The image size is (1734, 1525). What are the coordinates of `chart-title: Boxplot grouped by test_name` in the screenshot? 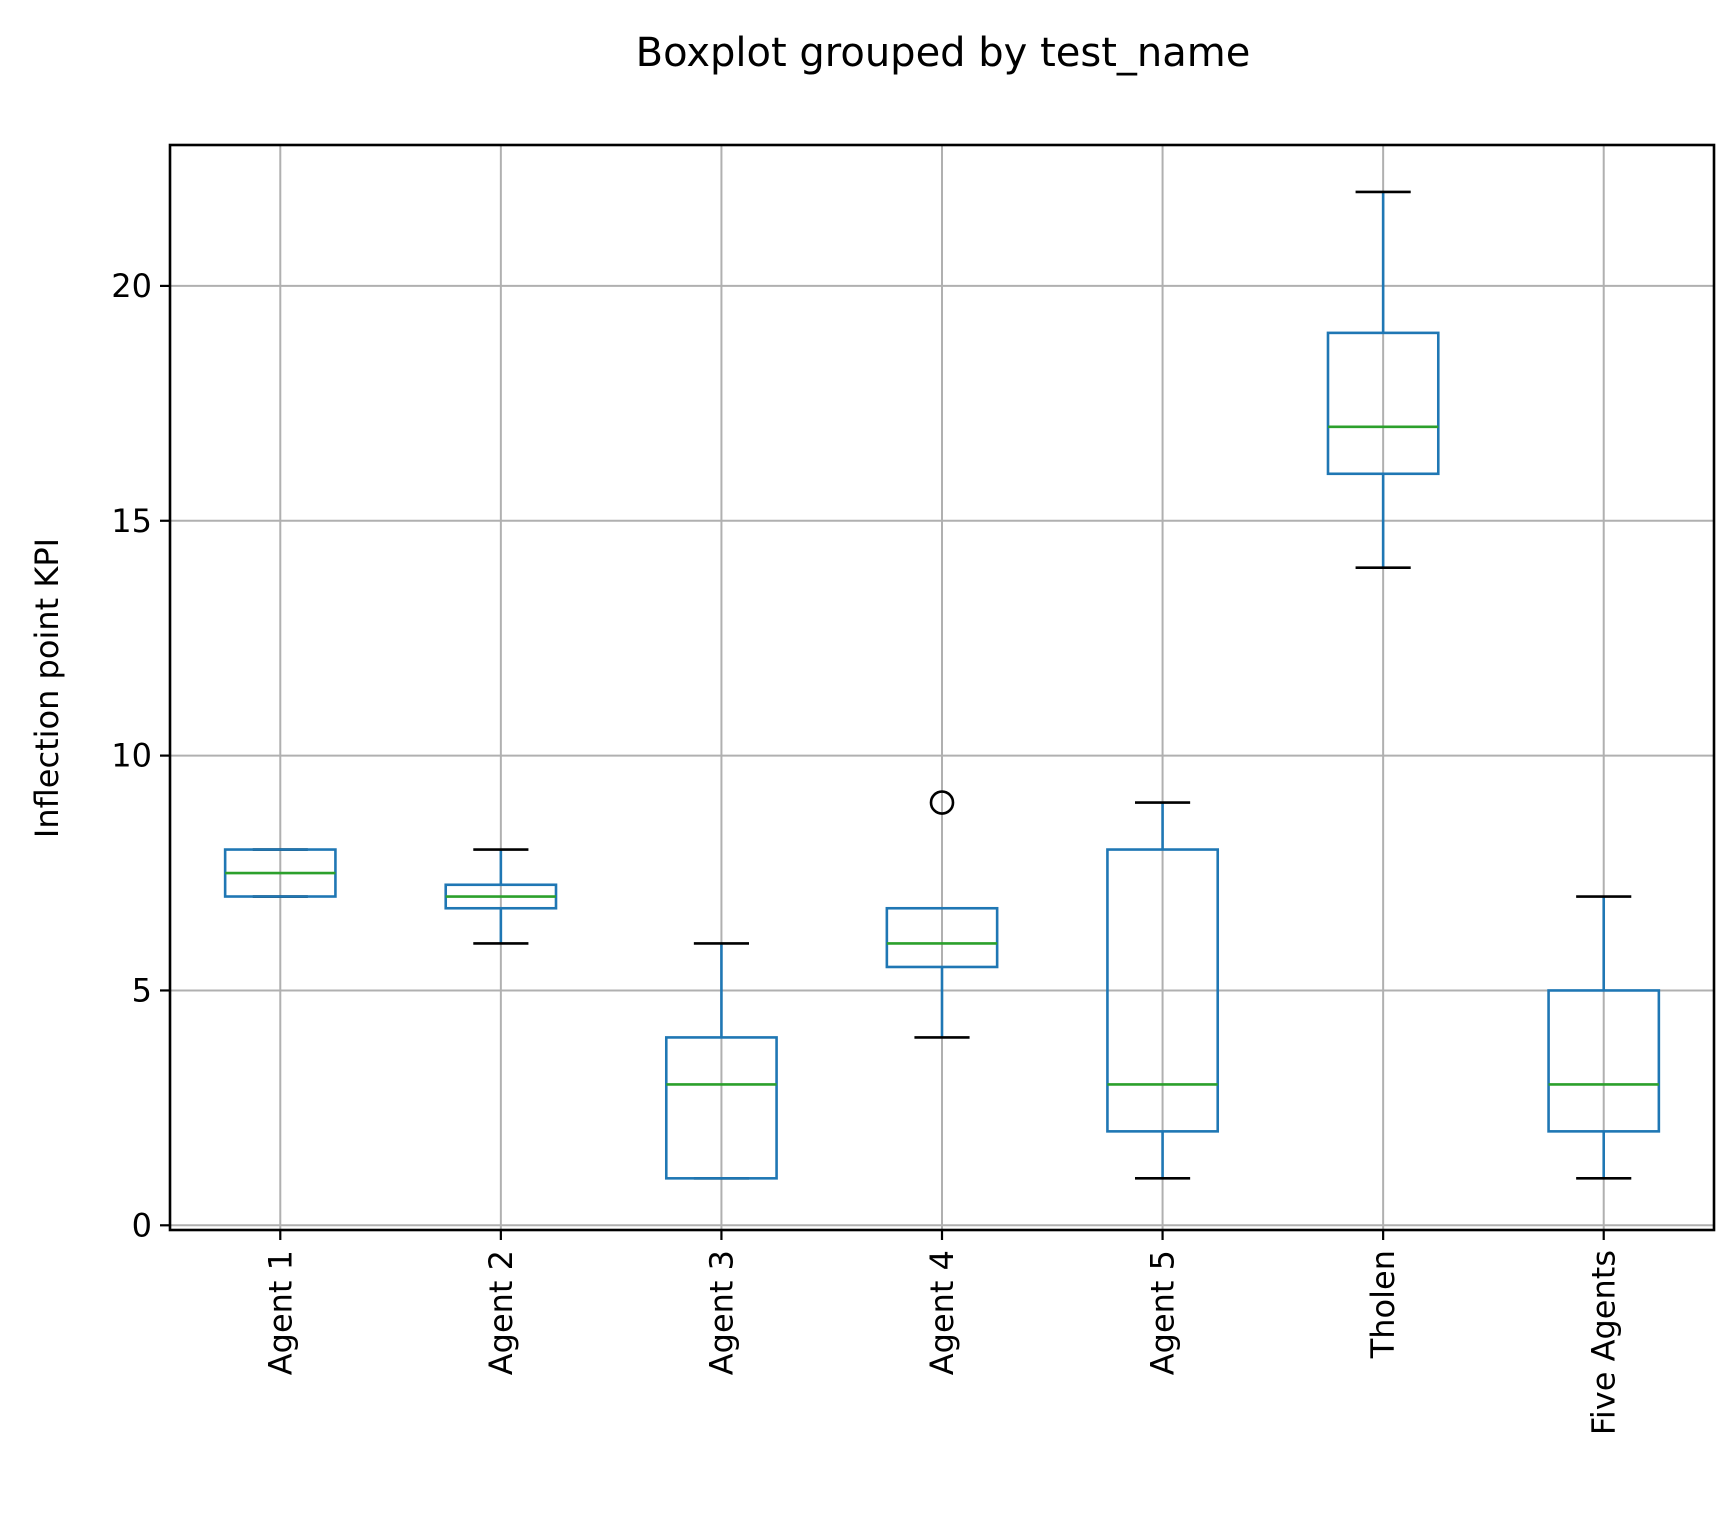 It's located at (943, 53).